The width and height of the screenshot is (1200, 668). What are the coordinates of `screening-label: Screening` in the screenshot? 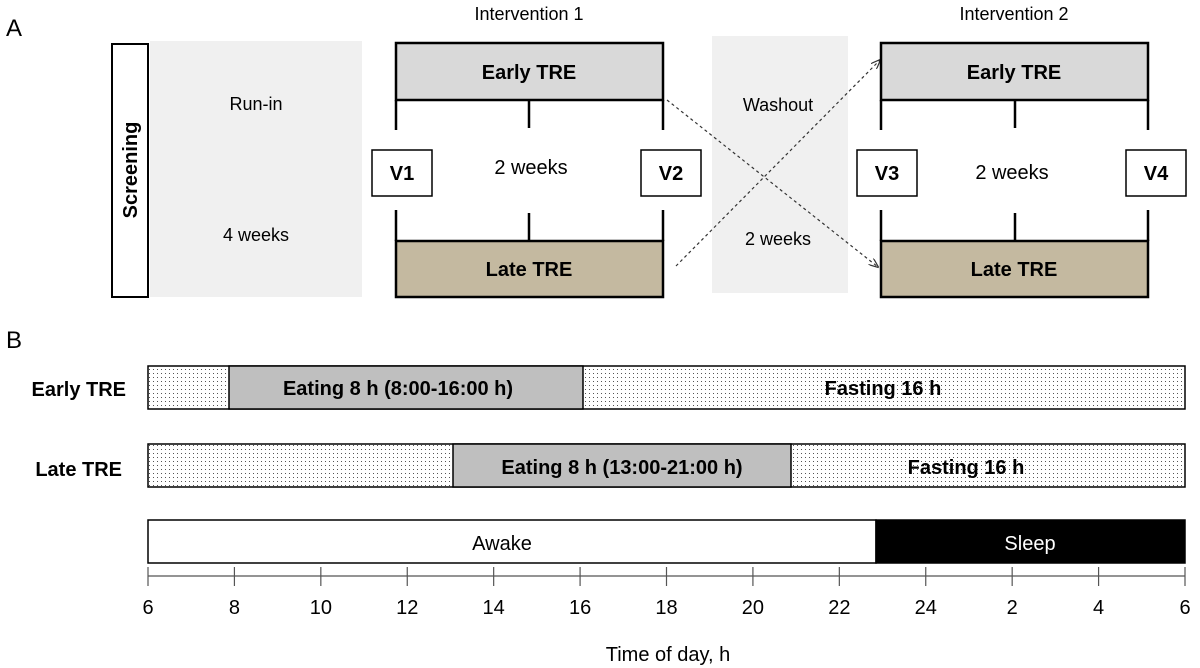 It's located at (131, 170).